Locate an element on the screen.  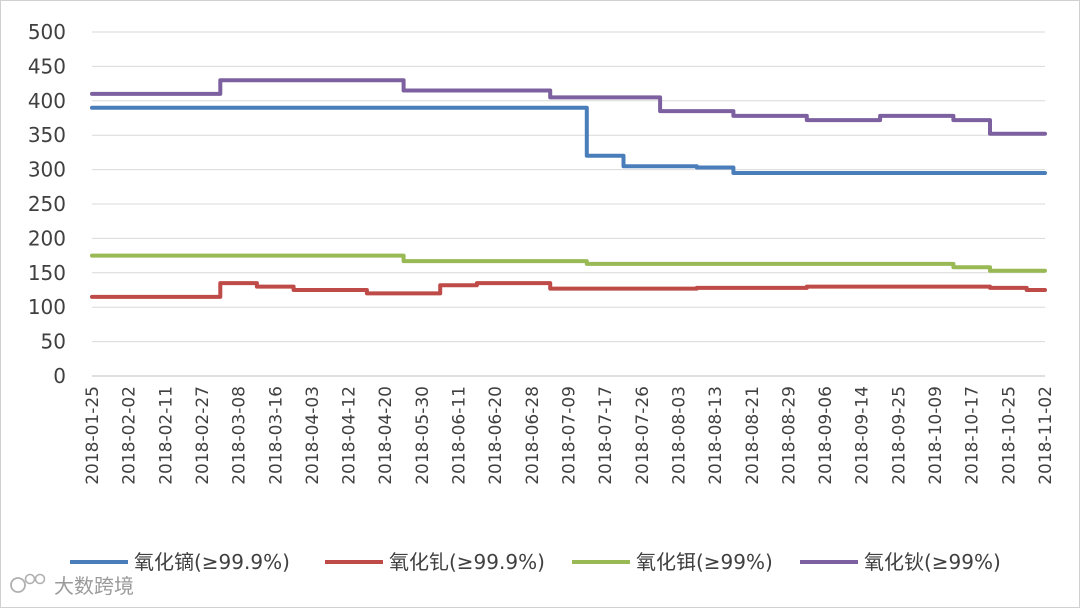
y-tick-label: 50 is located at coordinates (53, 342).